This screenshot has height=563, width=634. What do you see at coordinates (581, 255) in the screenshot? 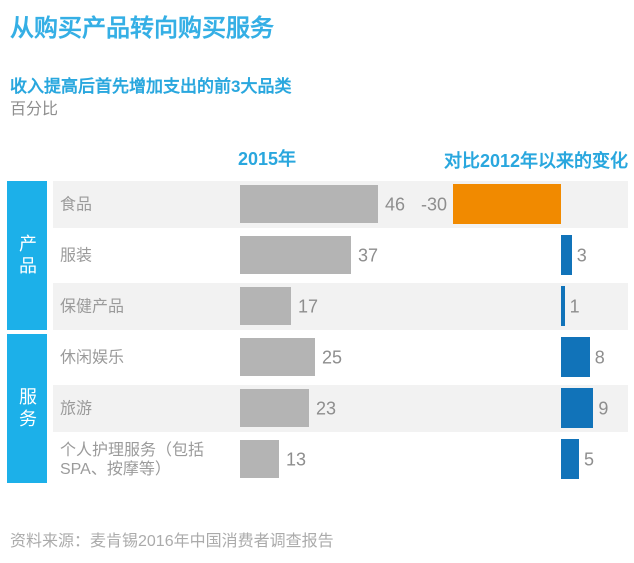
I see `value-change: 3` at bounding box center [581, 255].